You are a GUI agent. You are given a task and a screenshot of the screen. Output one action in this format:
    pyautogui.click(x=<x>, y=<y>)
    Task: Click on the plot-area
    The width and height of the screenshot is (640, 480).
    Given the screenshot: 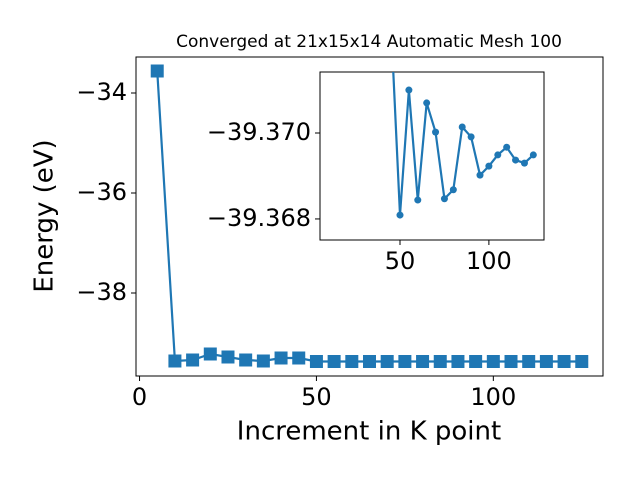 What is the action you would take?
    pyautogui.click(x=432, y=156)
    